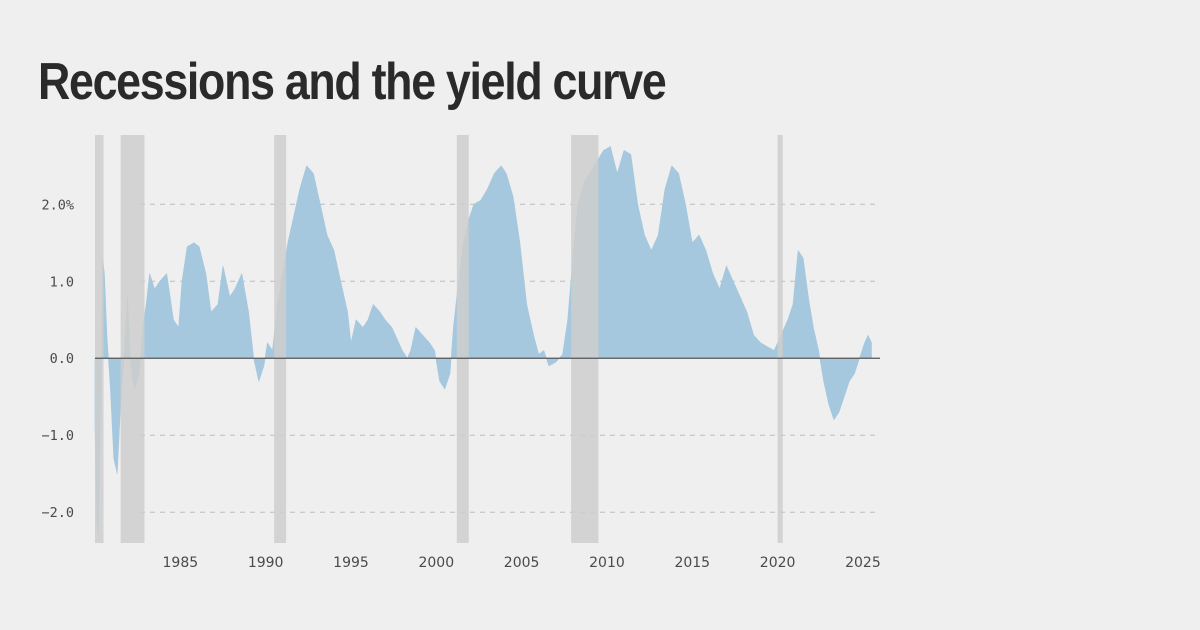 Image resolution: width=1200 pixels, height=630 pixels. What do you see at coordinates (607, 563) in the screenshot?
I see `x-tick-label-5: 2010` at bounding box center [607, 563].